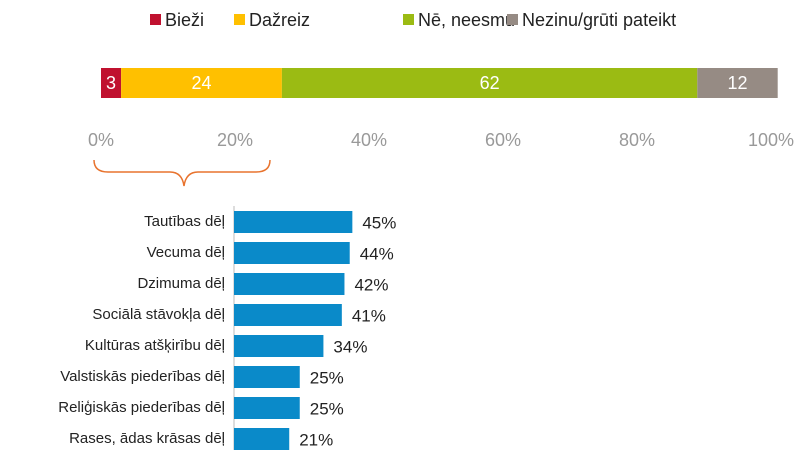 The image size is (798, 450). I want to click on x-tick-label: 80%, so click(637, 140).